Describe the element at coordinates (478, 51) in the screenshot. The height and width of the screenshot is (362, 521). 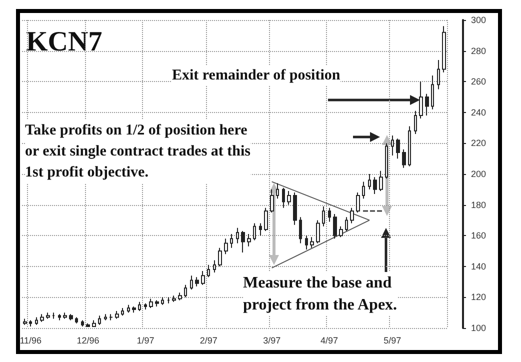
I see `y-tick-label: 280` at that location.